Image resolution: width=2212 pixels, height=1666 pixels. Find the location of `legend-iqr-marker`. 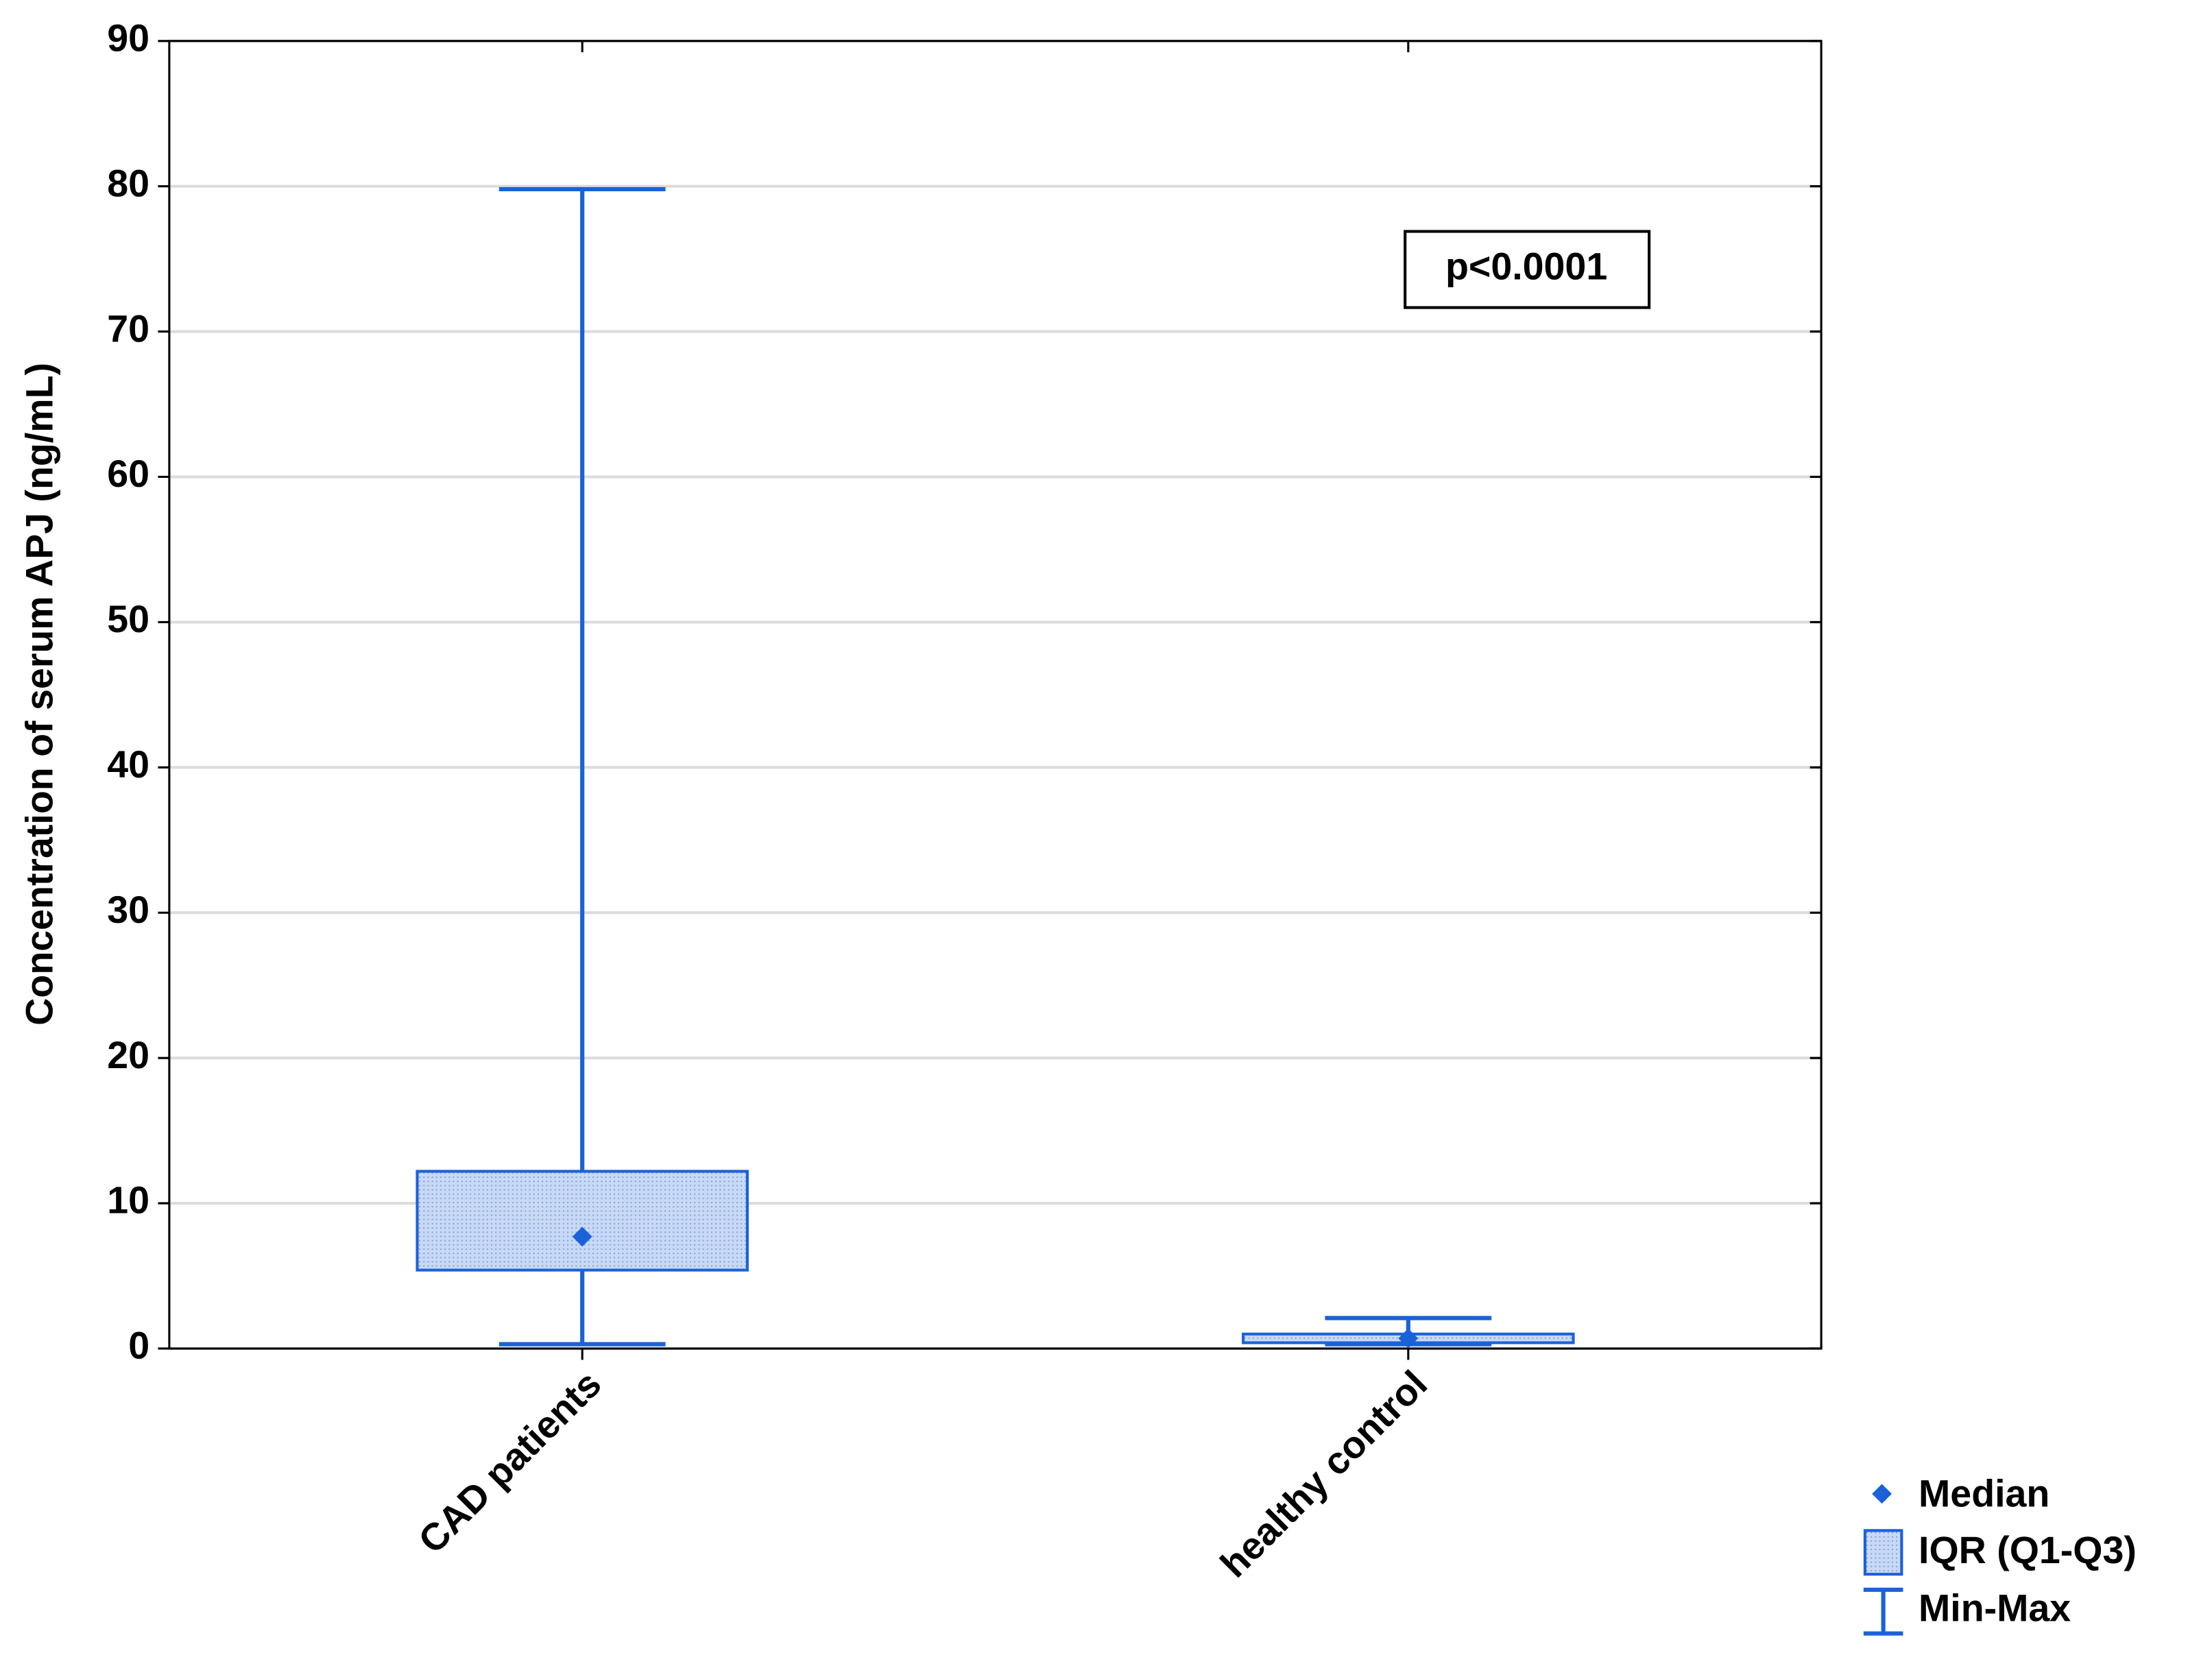

legend-iqr-marker is located at coordinates (1883, 1552).